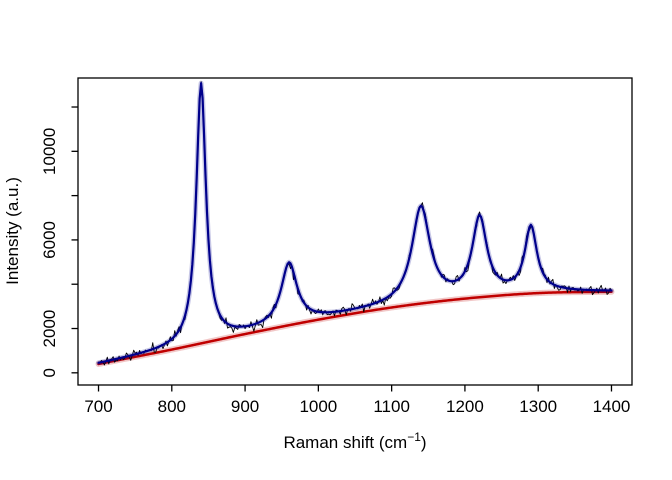  I want to click on baseline-halo, so click(355, 327).